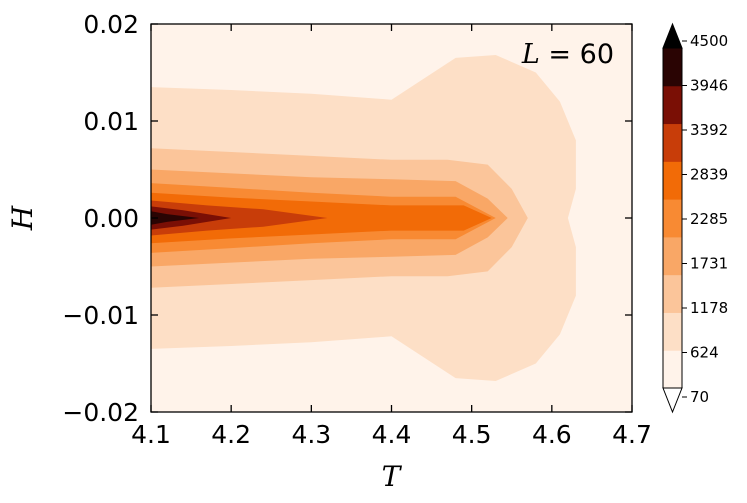 The width and height of the screenshot is (747, 503). What do you see at coordinates (709, 130) in the screenshot?
I see `colorbar-tick-label: 3392` at bounding box center [709, 130].